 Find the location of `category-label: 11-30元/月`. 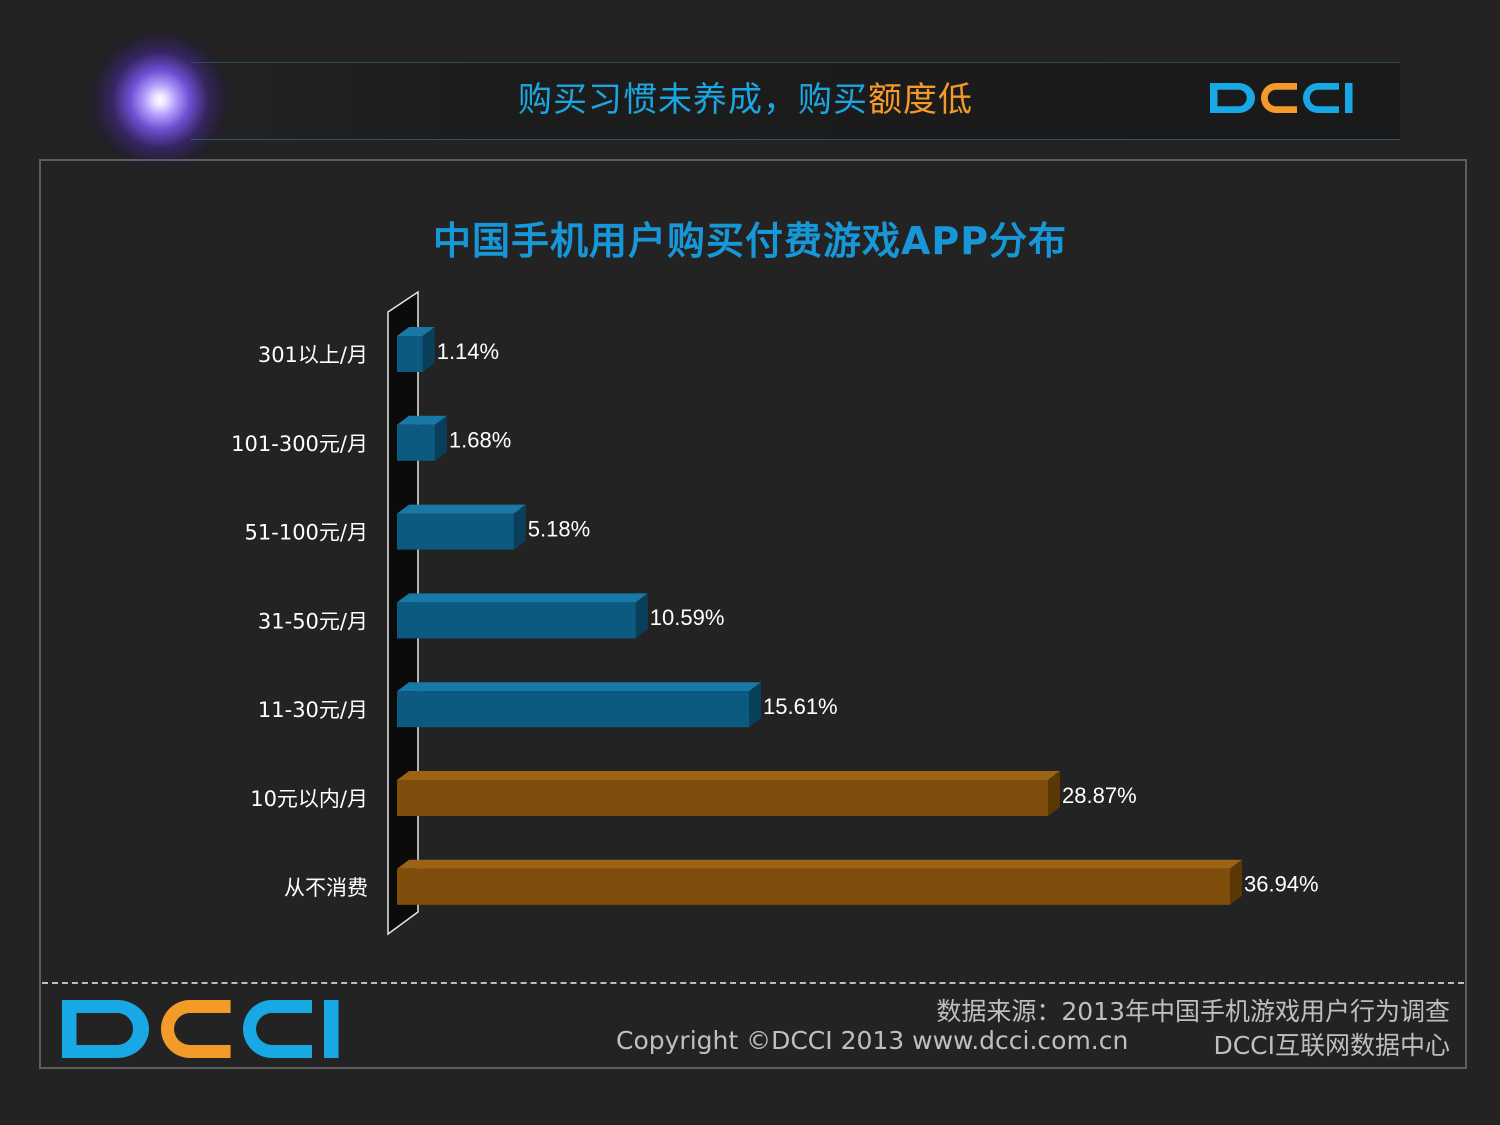

category-label: 11-30元/月 is located at coordinates (313, 710).